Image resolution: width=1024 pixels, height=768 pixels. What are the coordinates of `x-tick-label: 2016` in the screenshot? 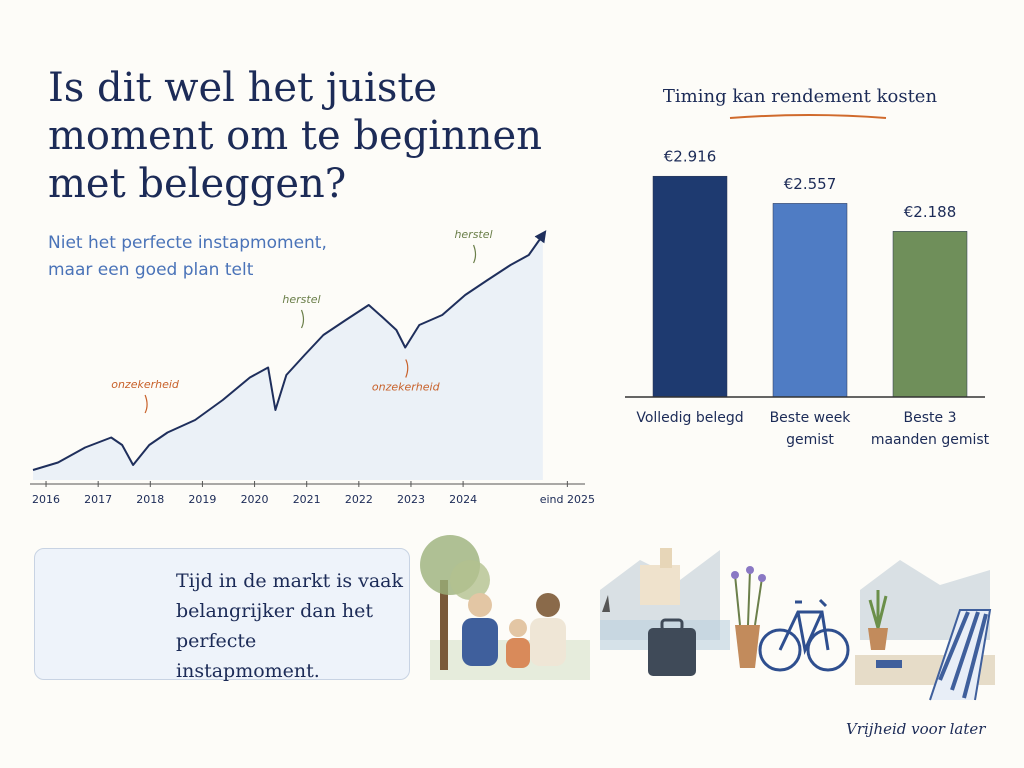 It's located at (46, 499).